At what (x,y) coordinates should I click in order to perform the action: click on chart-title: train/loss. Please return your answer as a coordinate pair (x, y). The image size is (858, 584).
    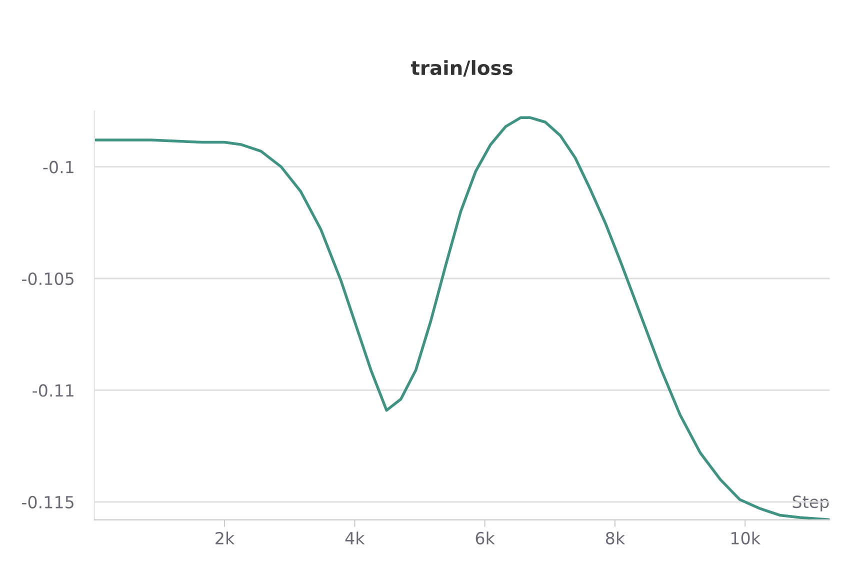
    Looking at the image, I should click on (461, 68).